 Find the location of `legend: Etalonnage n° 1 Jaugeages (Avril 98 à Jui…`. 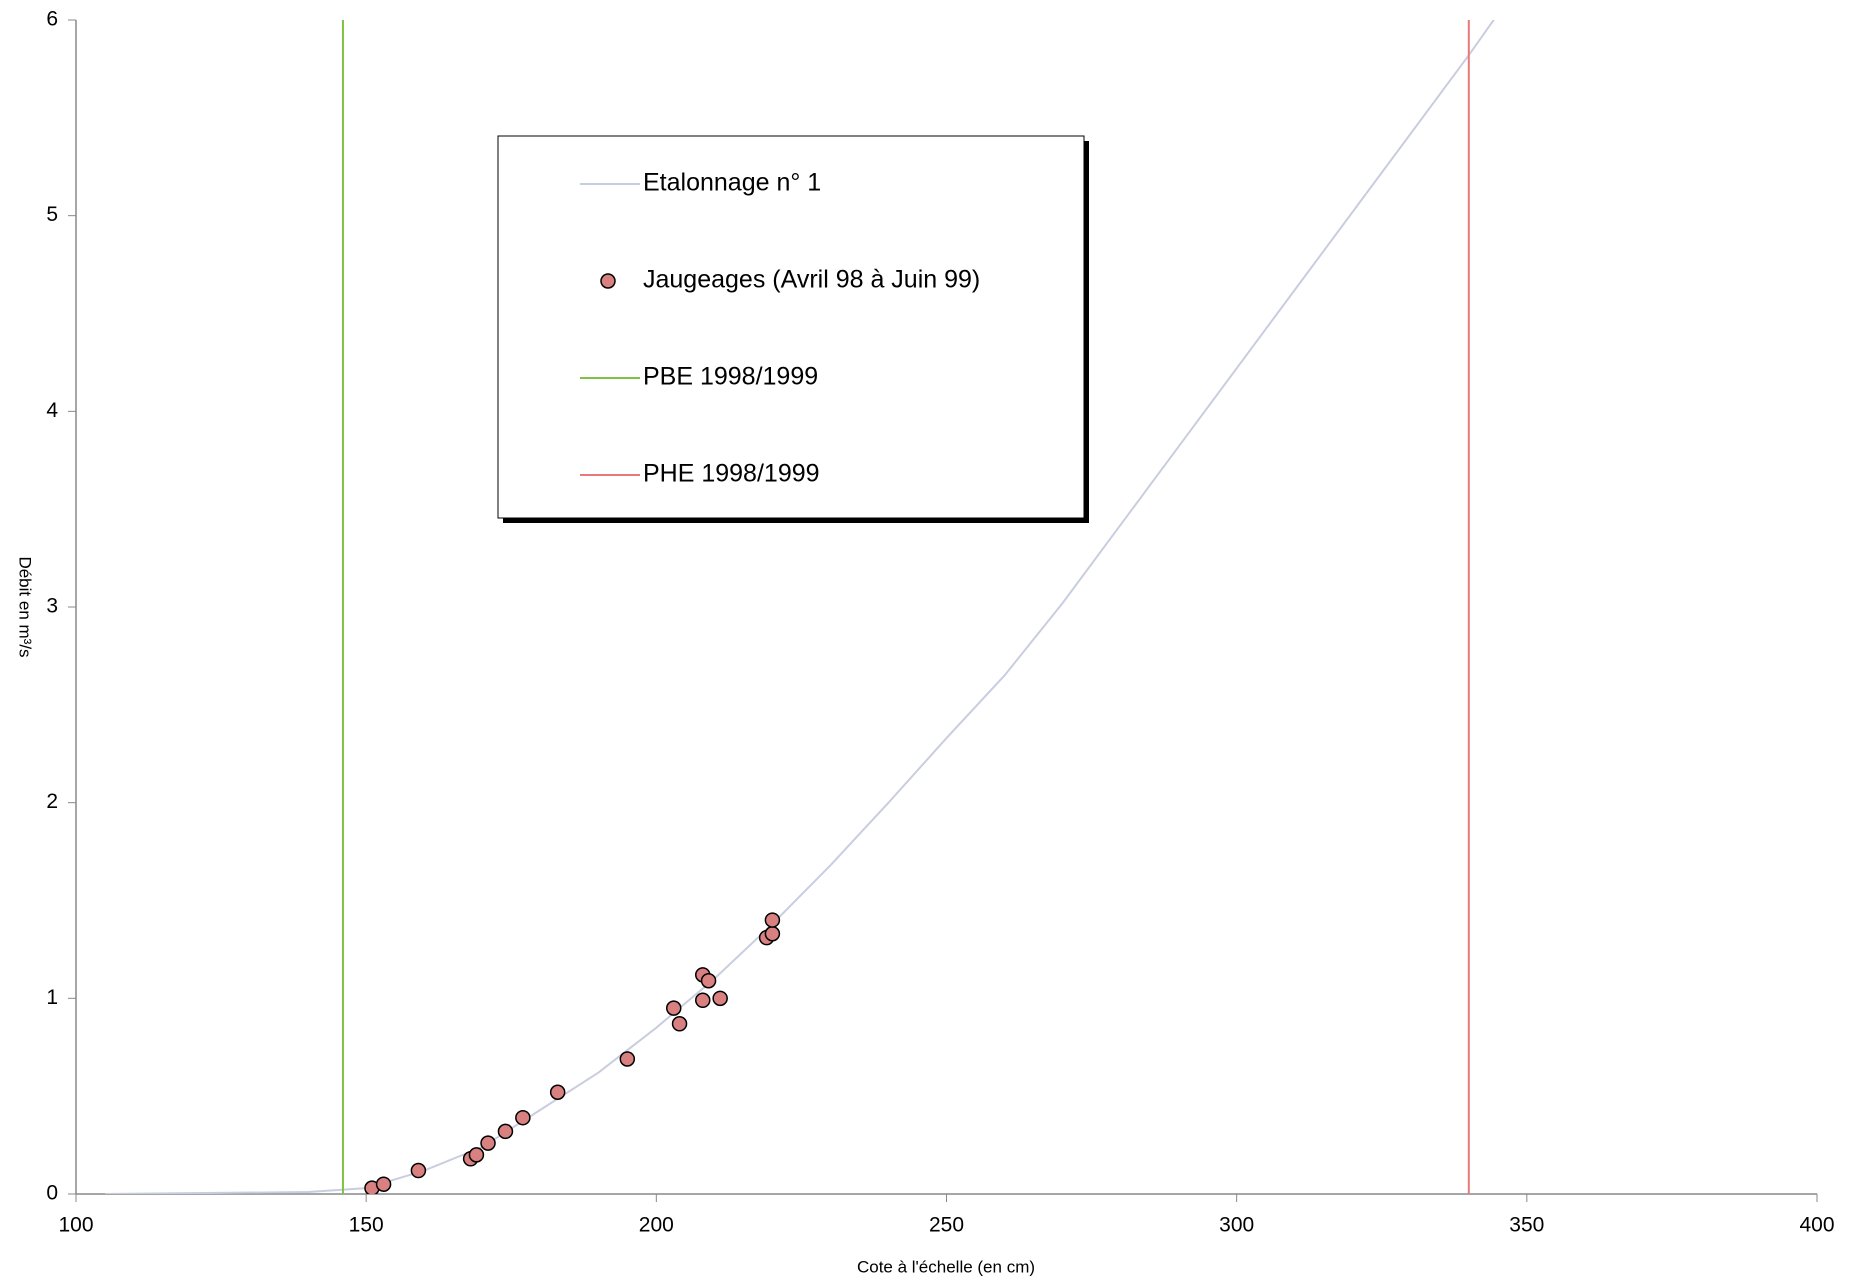

legend: Etalonnage n° 1 Jaugeages (Avril 98 à Jui… is located at coordinates (793, 329).